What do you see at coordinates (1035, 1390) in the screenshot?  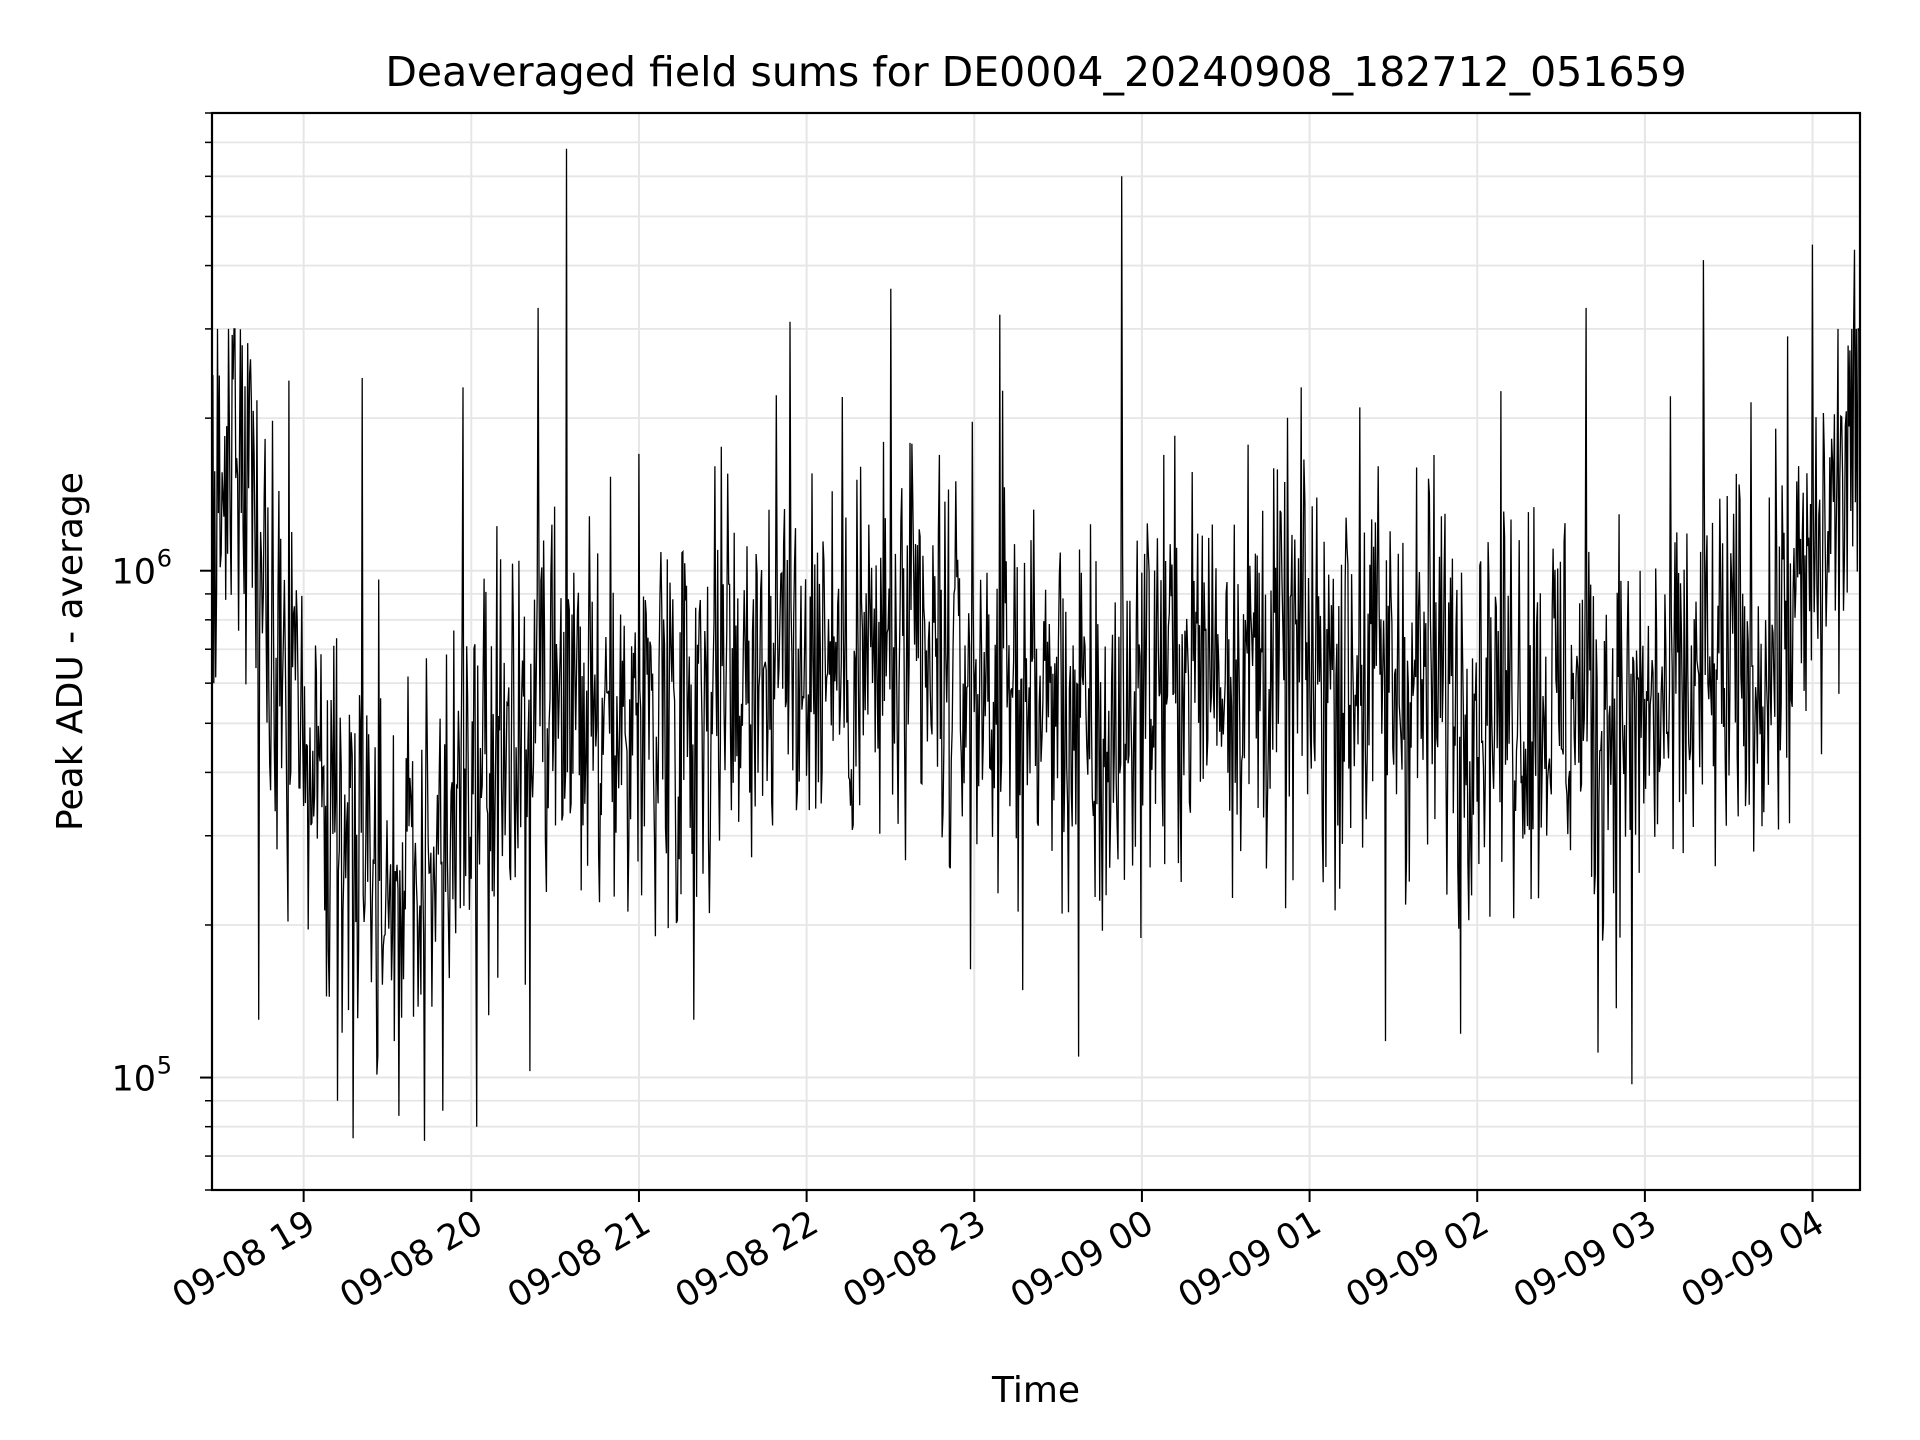 I see `x-axis-label: Time` at bounding box center [1035, 1390].